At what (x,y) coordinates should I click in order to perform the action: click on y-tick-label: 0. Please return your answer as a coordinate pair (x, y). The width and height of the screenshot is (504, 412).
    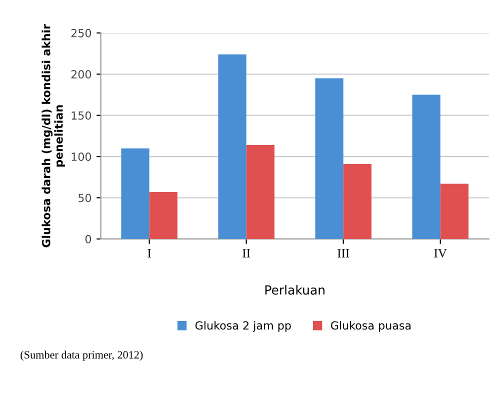
    Looking at the image, I should click on (88, 239).